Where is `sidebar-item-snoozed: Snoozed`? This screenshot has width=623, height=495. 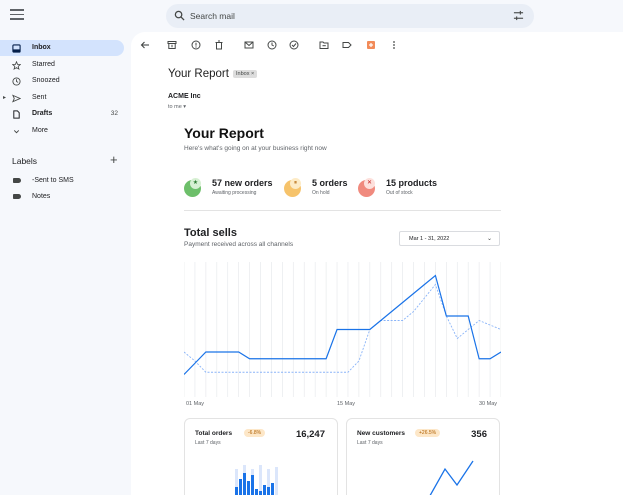 sidebar-item-snoozed: Snoozed is located at coordinates (62, 81).